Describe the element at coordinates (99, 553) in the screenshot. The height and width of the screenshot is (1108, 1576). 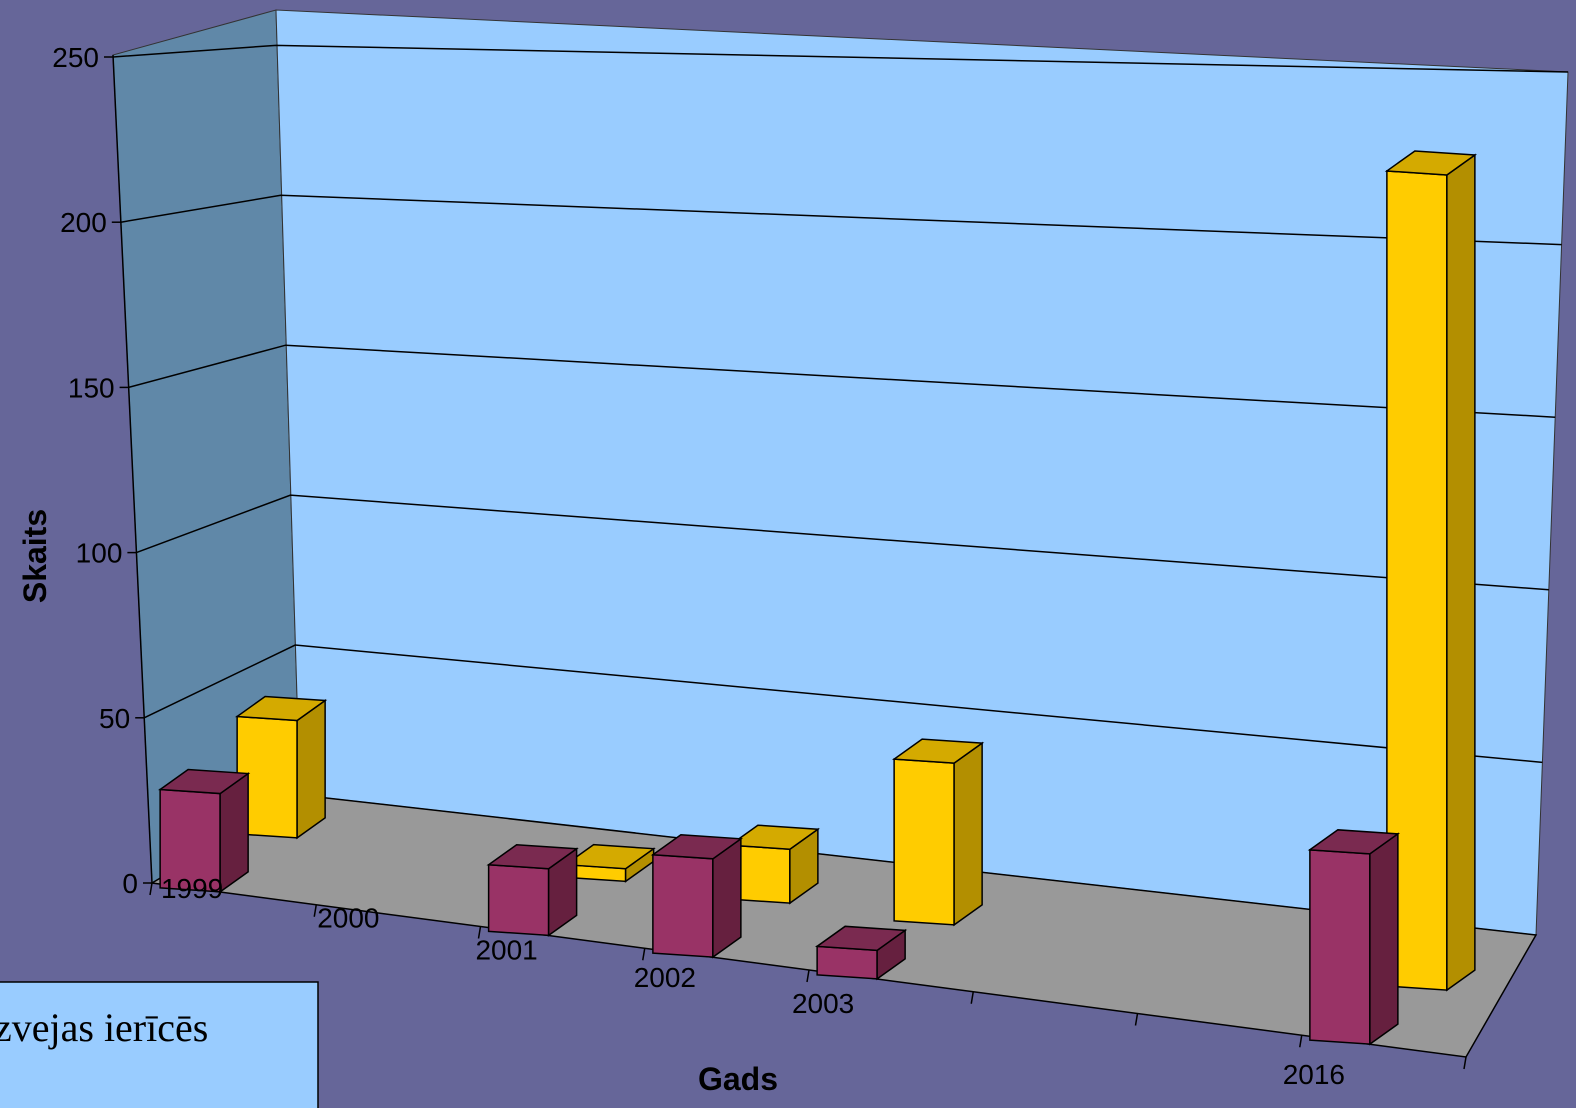
I see `y-tick-label: 100` at that location.